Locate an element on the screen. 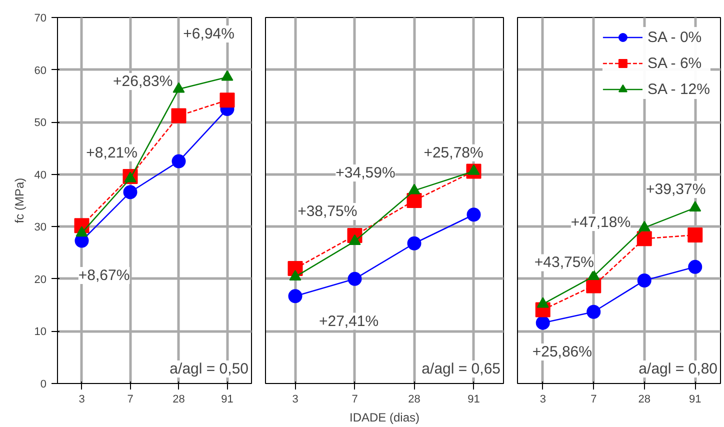  y-tick-label: 30 is located at coordinates (40, 228).